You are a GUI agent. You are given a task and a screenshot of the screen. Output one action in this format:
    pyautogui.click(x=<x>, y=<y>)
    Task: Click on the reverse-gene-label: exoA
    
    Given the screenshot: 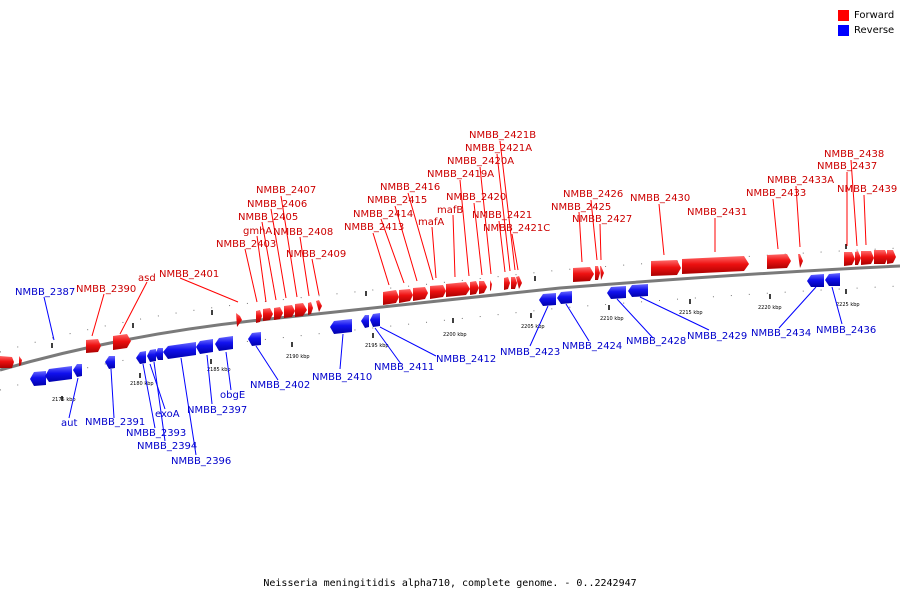 What is the action you would take?
    pyautogui.click(x=167, y=414)
    